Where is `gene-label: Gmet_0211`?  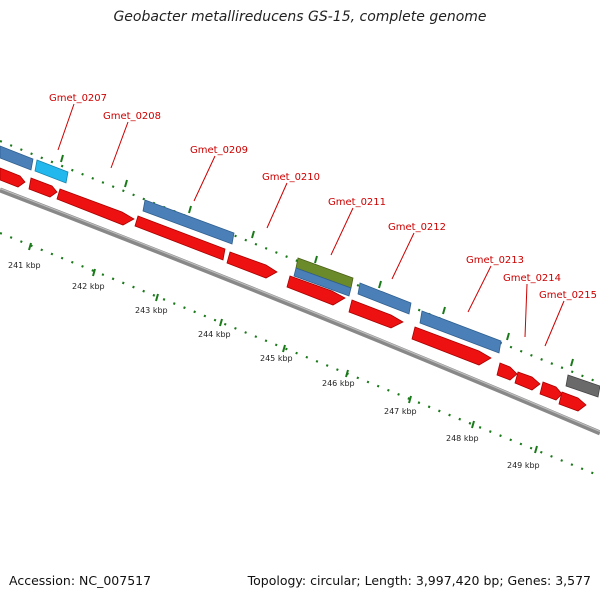
gene-label: Gmet_0211 is located at coordinates (357, 202).